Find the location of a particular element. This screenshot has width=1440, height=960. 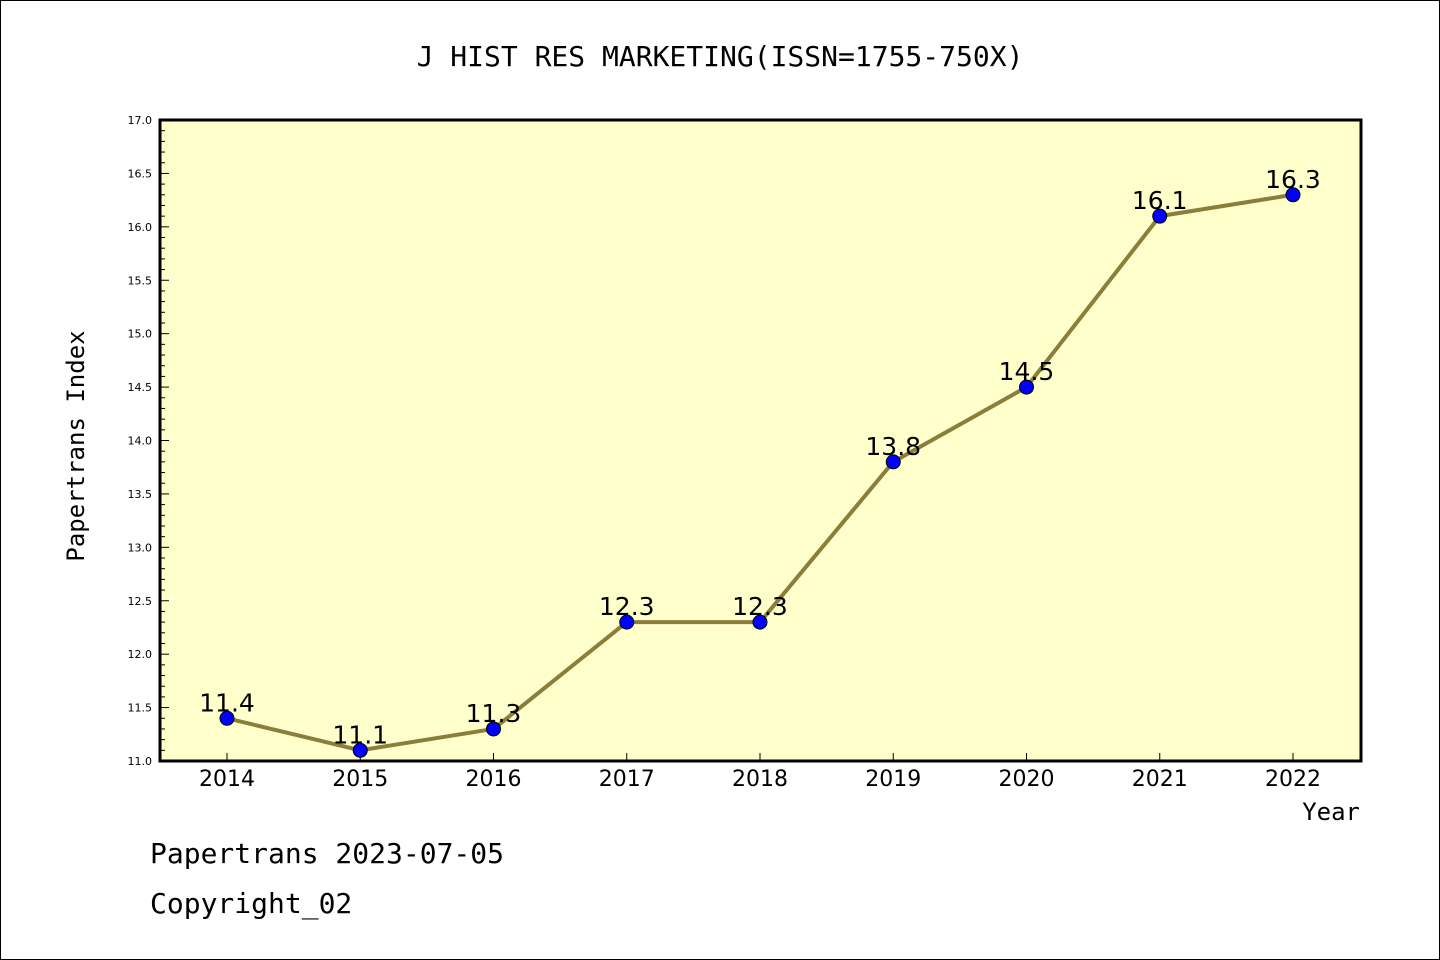

x-tick-label: 2018 is located at coordinates (760, 779).